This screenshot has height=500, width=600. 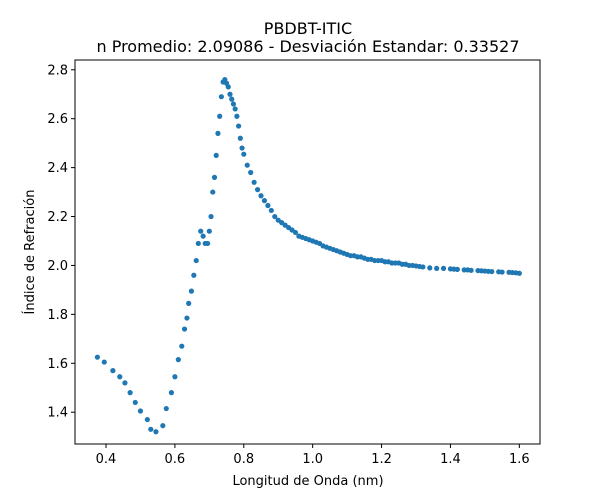 I want to click on y-axis-label: Índice de Refración, so click(x=30, y=252).